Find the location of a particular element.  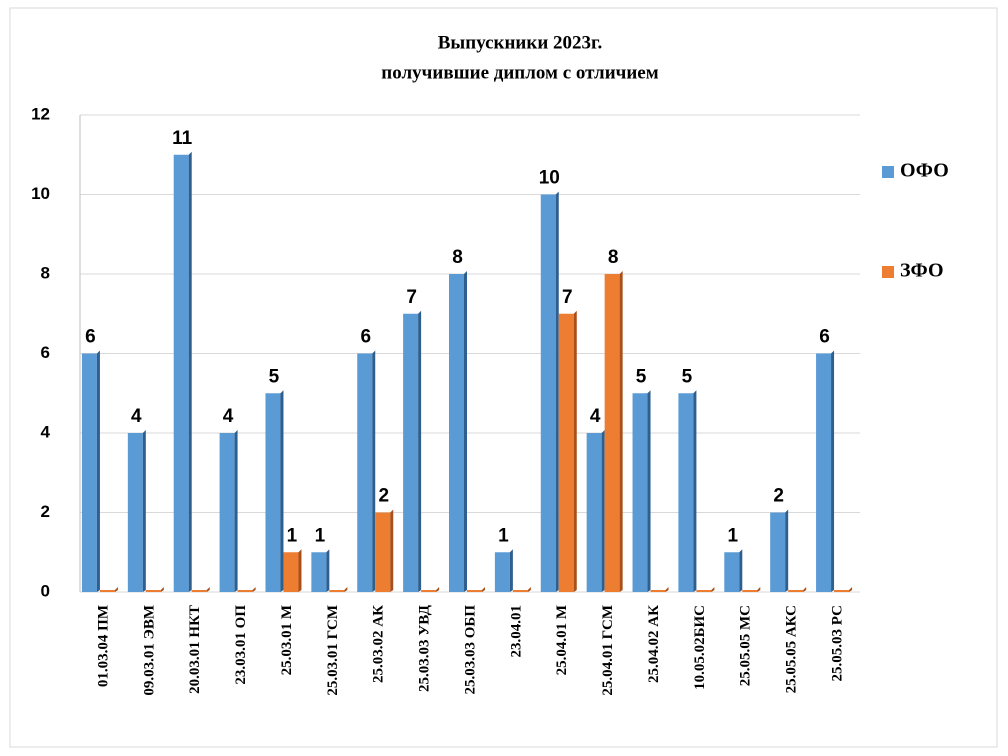

x-tick-label: 25.04.02 АК is located at coordinates (654, 644).